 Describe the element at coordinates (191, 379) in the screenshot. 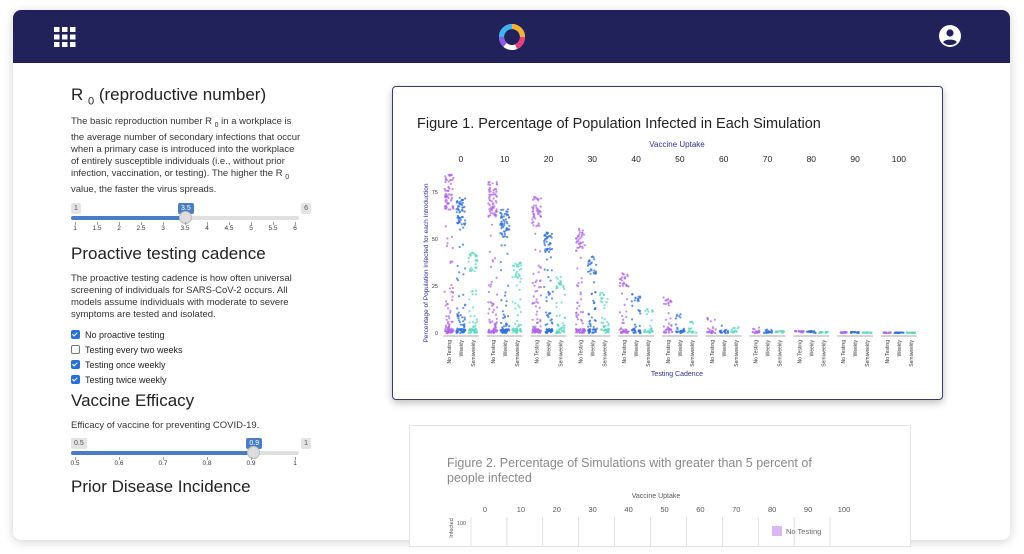

I see `testing-option-3: Testing twice weekly` at that location.